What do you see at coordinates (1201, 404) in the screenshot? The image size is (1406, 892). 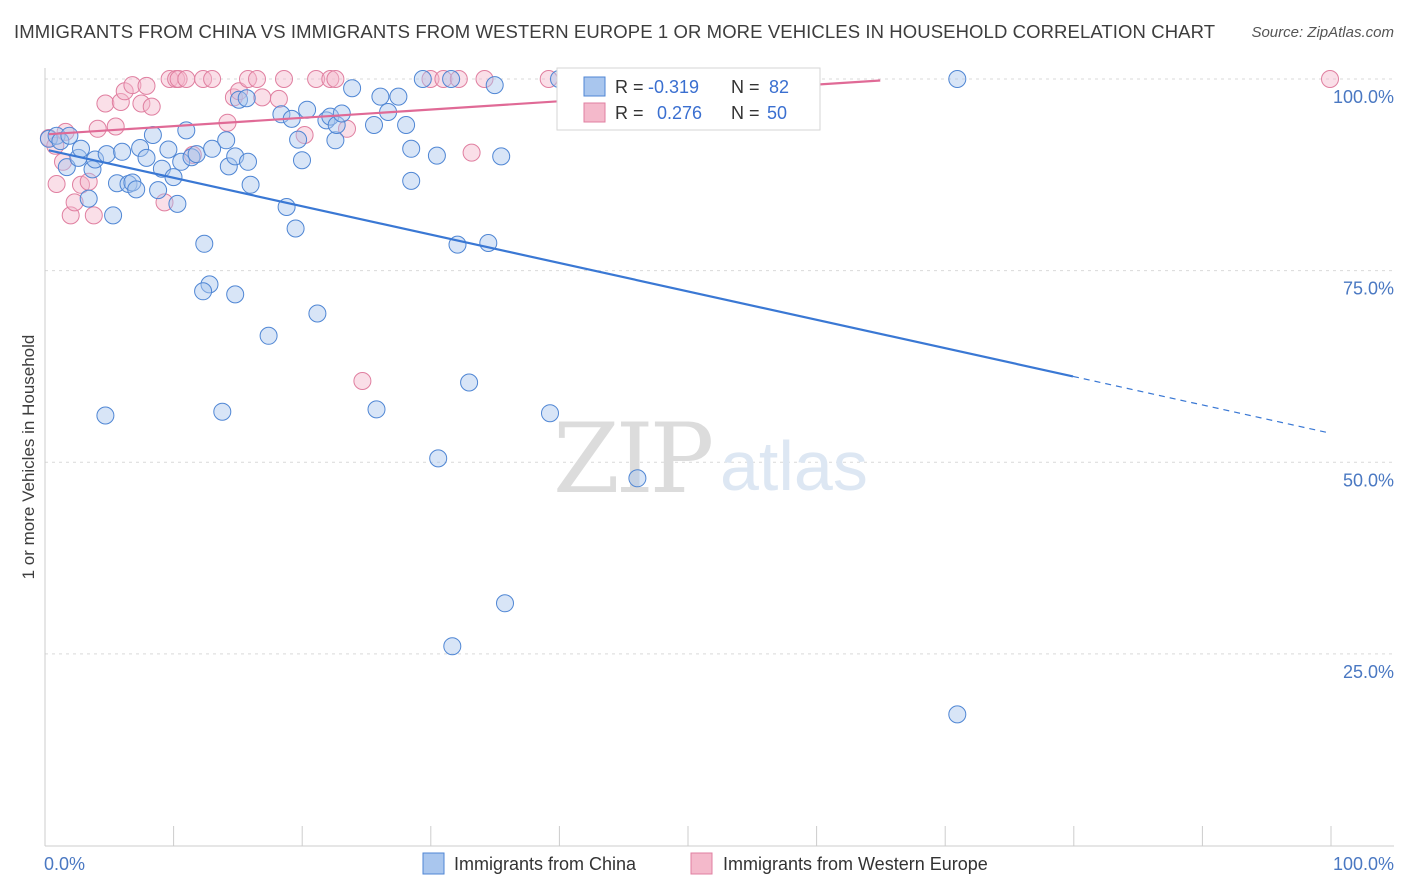 I see `trend-line-china-extension` at bounding box center [1201, 404].